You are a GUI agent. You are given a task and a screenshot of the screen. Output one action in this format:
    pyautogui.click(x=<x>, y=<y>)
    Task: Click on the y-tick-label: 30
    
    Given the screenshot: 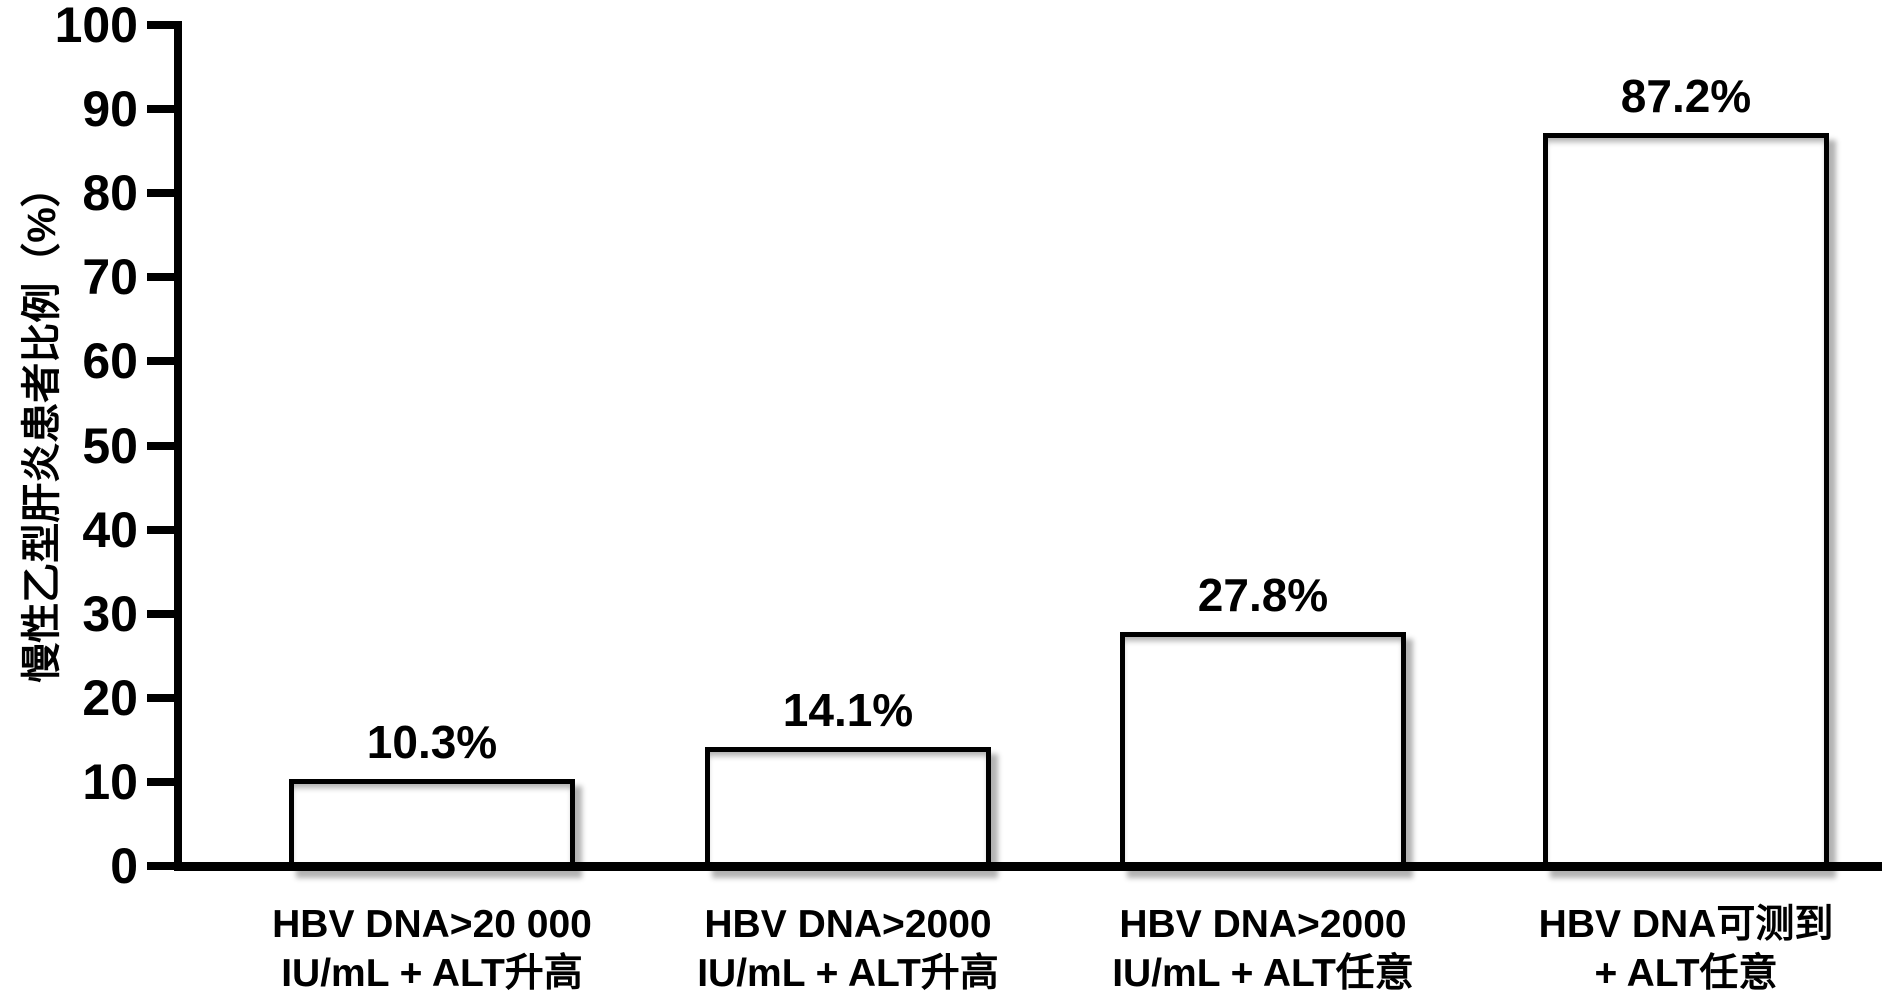 What is the action you would take?
    pyautogui.click(x=110, y=614)
    